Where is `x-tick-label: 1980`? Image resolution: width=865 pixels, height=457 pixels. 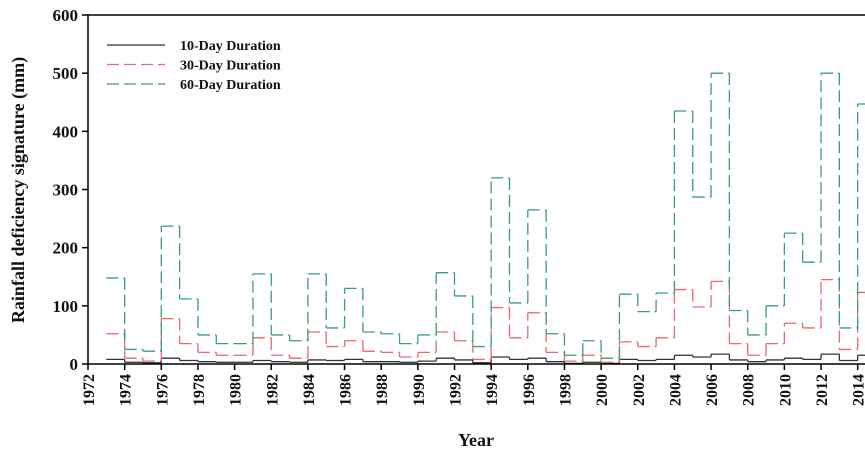
x-tick-label: 1980 is located at coordinates (236, 390).